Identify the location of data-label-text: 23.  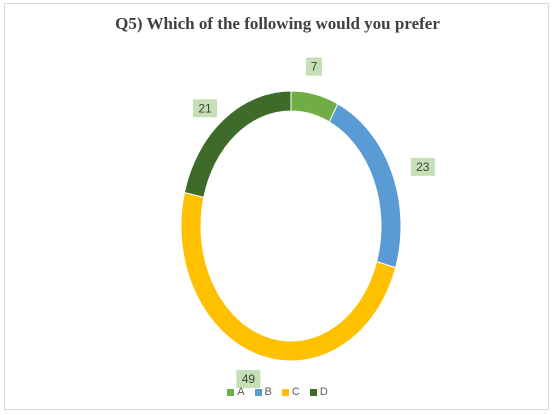
(423, 167).